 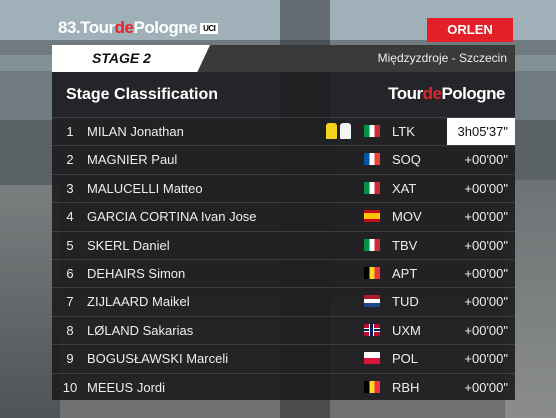 I want to click on rider-name: MALUCELLI Matteo, so click(x=145, y=188).